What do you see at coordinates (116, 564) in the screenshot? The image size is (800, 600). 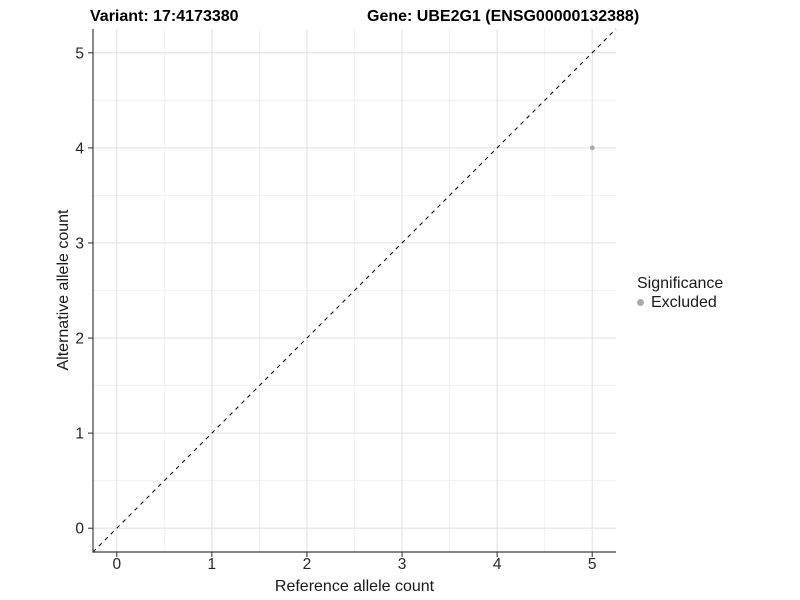 I see `x-tick-label: 0` at bounding box center [116, 564].